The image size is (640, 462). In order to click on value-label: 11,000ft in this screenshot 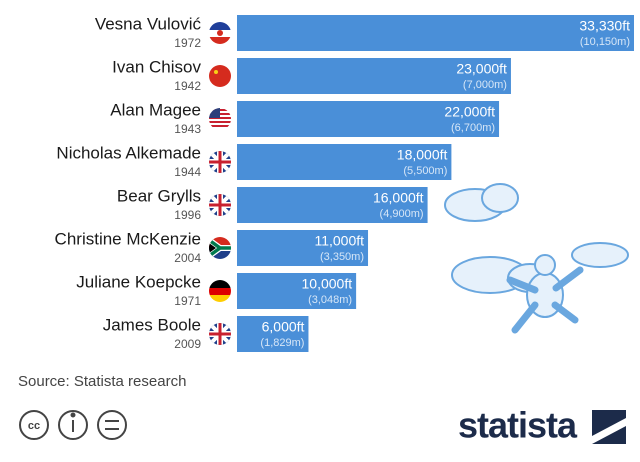, I will do `click(339, 241)`.